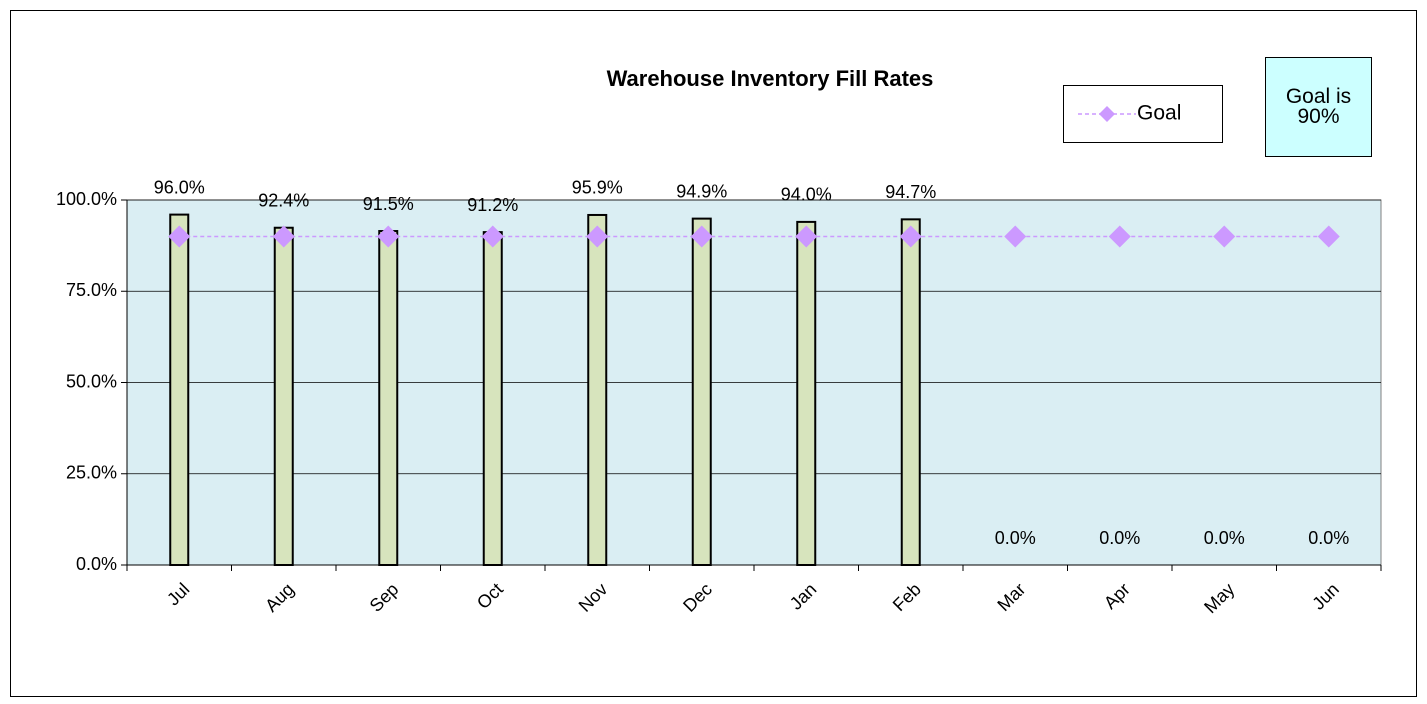 The image size is (1427, 704). Describe the element at coordinates (1159, 113) in the screenshot. I see `legend-label: Goal` at that location.